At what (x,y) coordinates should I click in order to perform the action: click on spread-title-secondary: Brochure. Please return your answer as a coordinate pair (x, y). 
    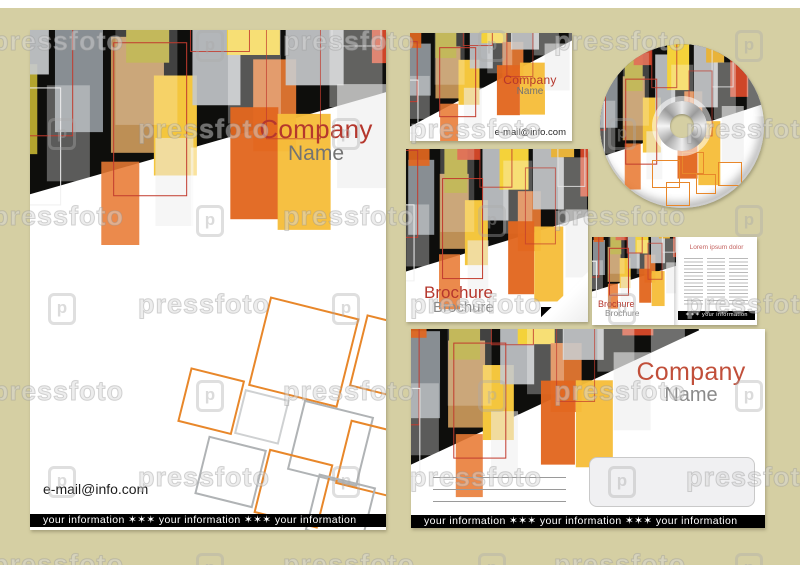
    Looking at the image, I should click on (622, 313).